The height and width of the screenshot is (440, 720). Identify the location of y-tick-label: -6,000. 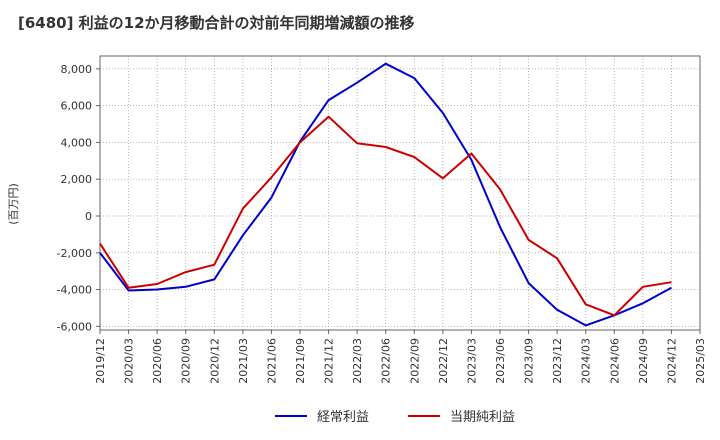
(74, 326).